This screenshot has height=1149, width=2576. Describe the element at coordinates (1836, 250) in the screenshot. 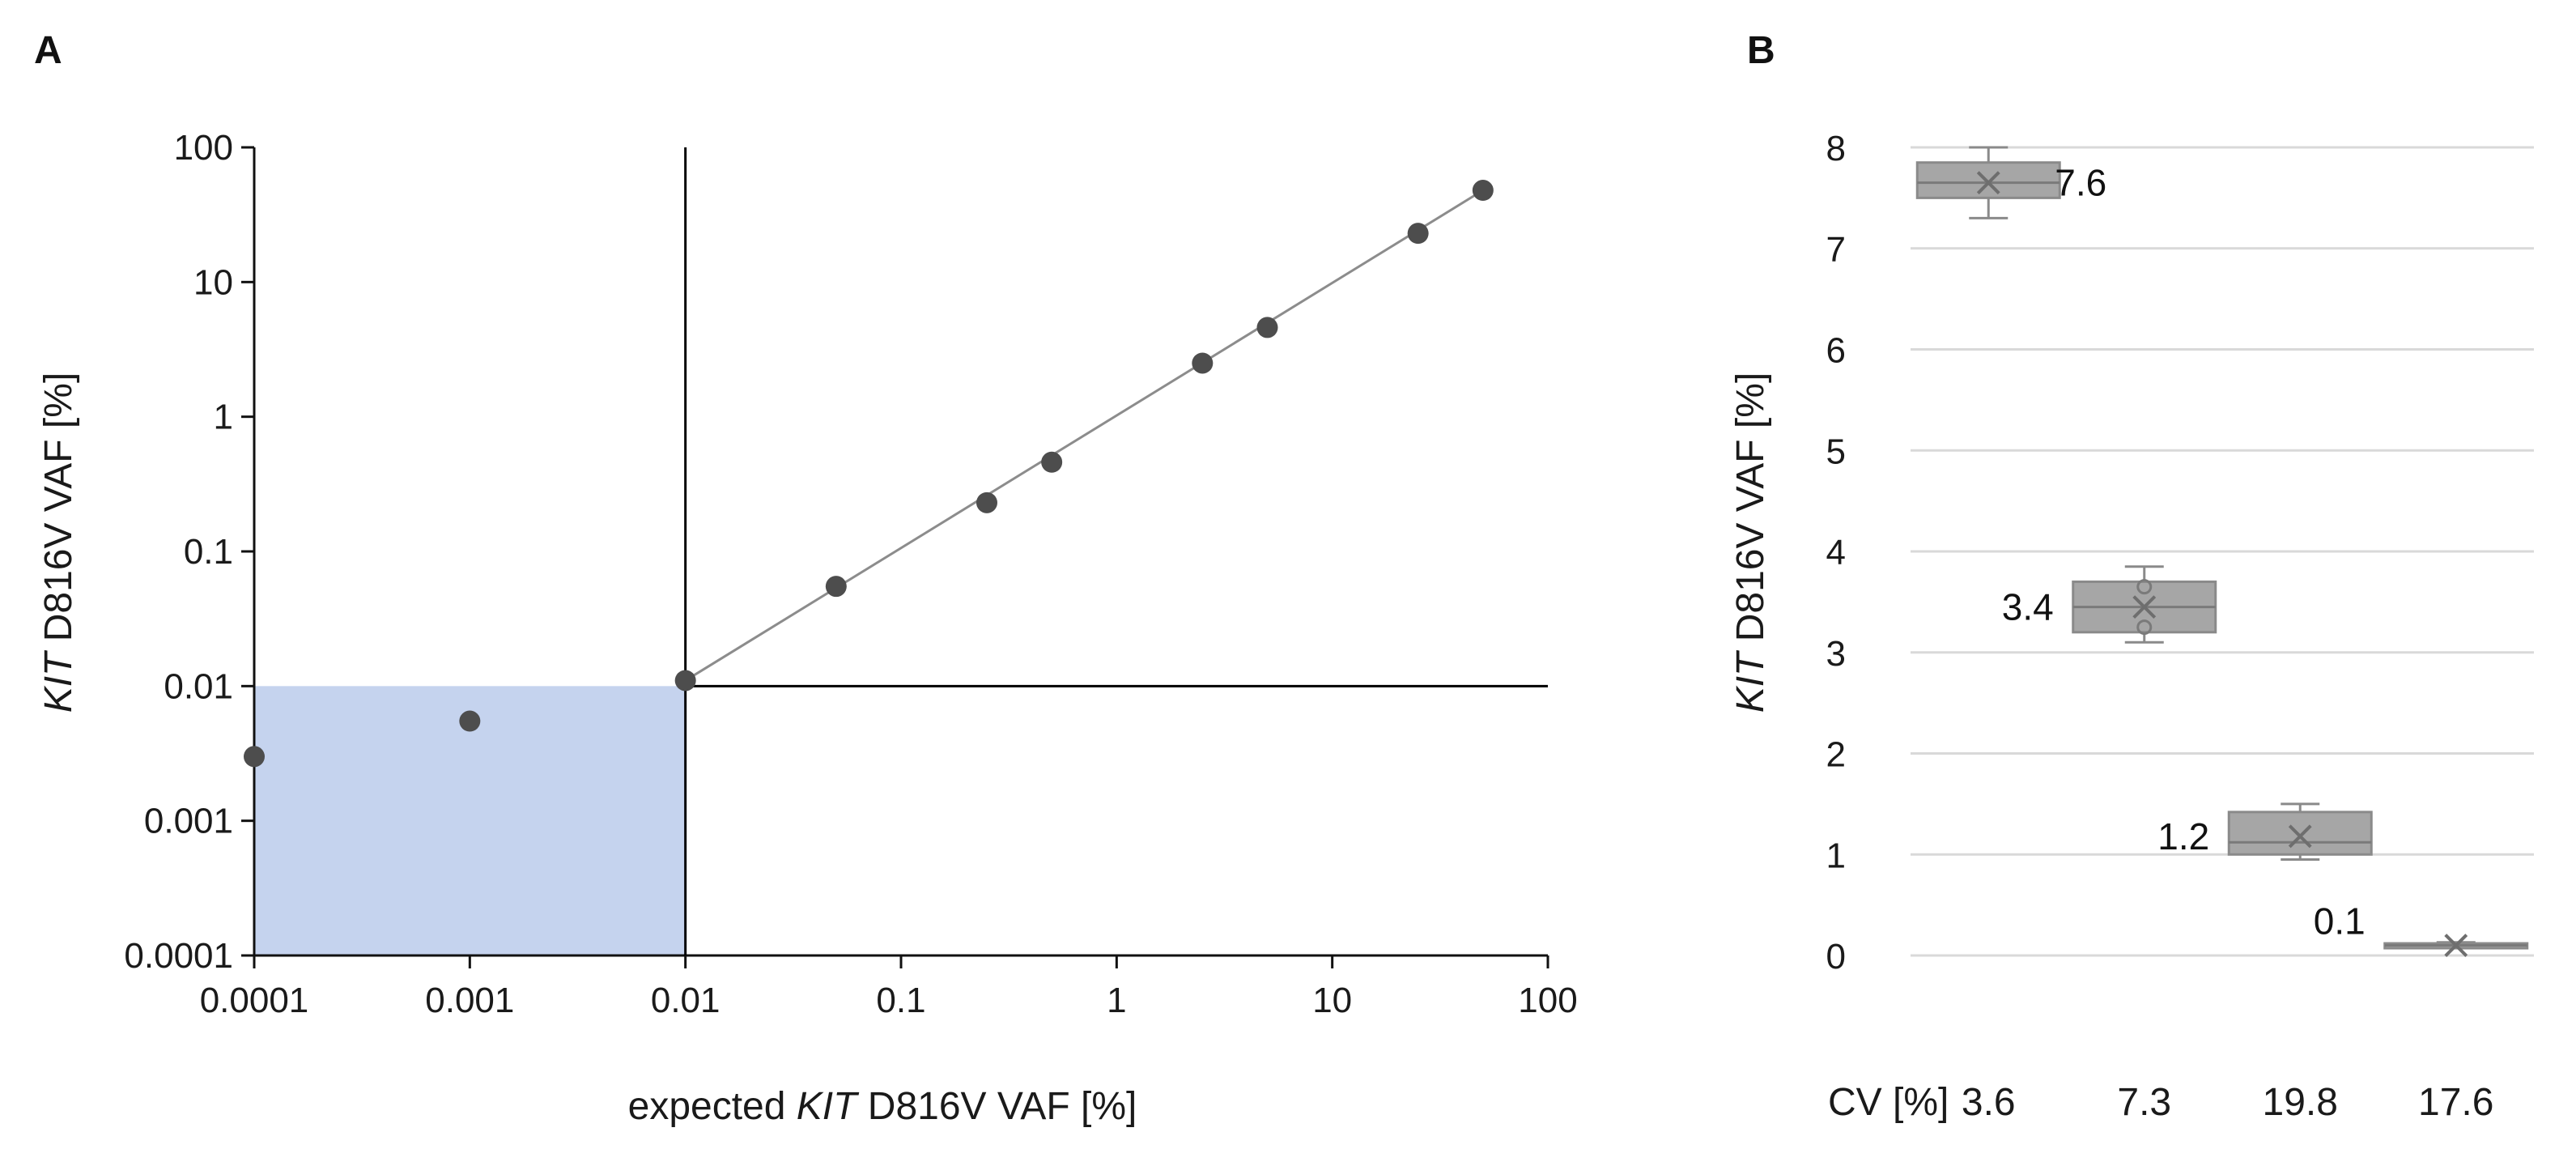

I see `y-tick-label-b: 7` at that location.